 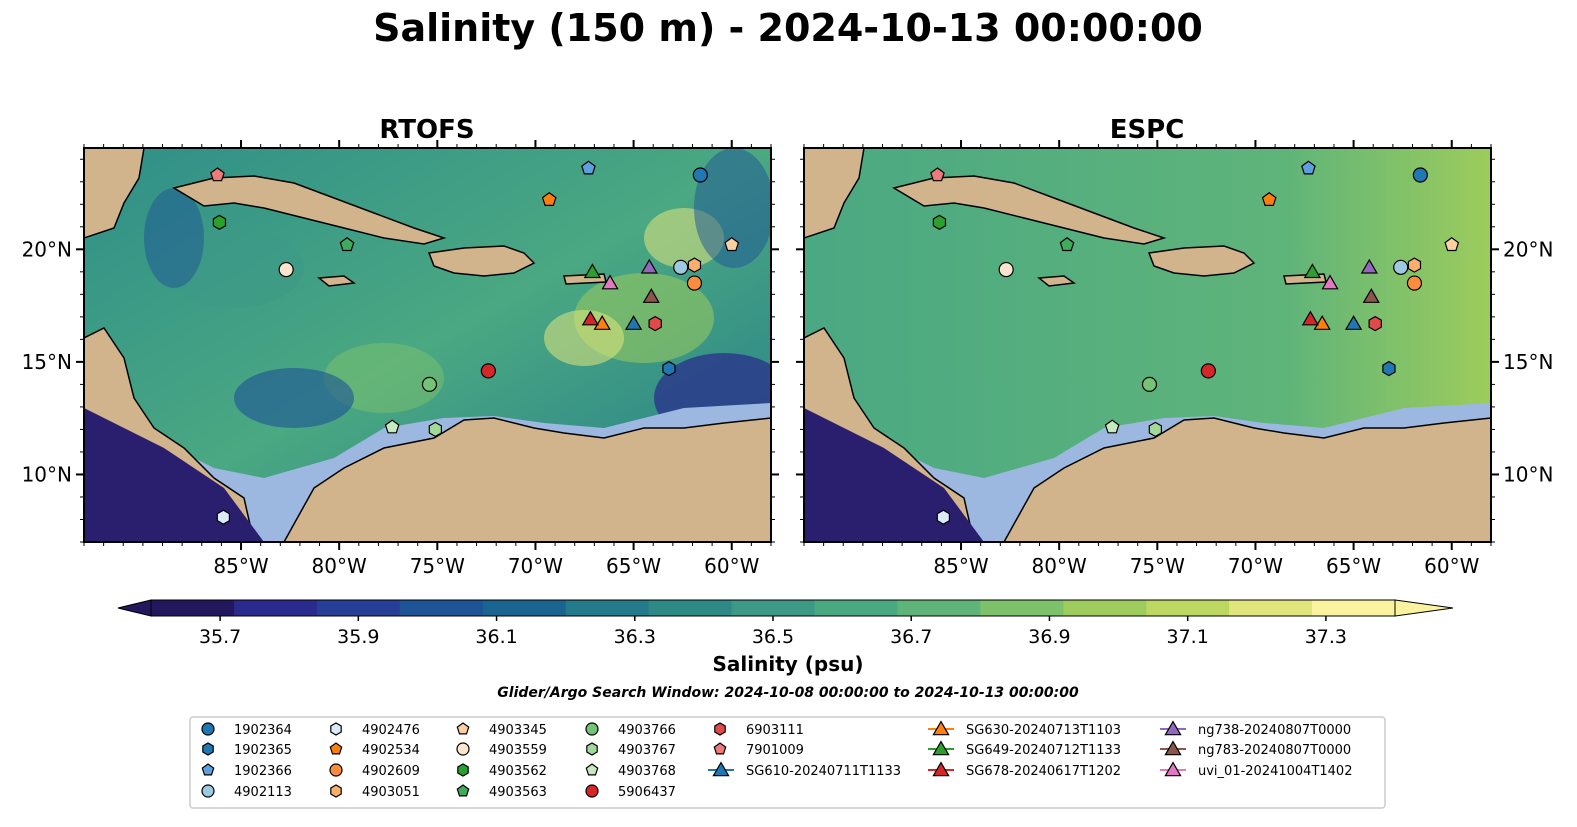 What do you see at coordinates (647, 792) in the screenshot?
I see `legend-label: 5906437` at bounding box center [647, 792].